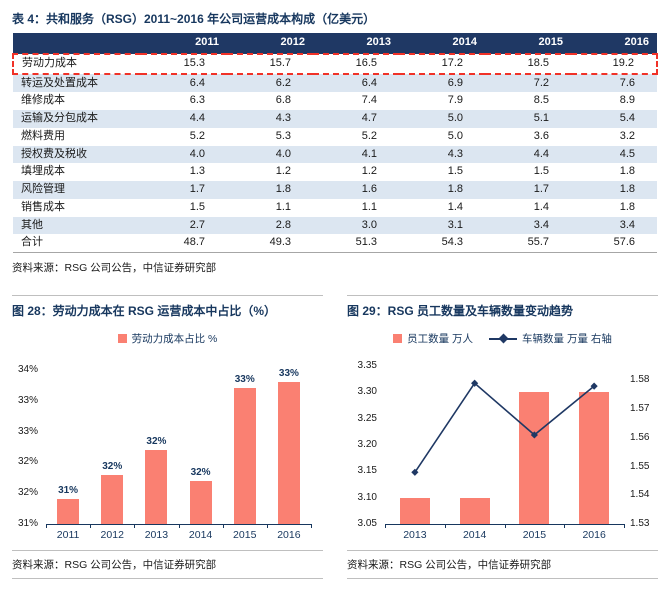  What do you see at coordinates (367, 418) in the screenshot?
I see `y-axis-tick: 3.25` at bounding box center [367, 418].